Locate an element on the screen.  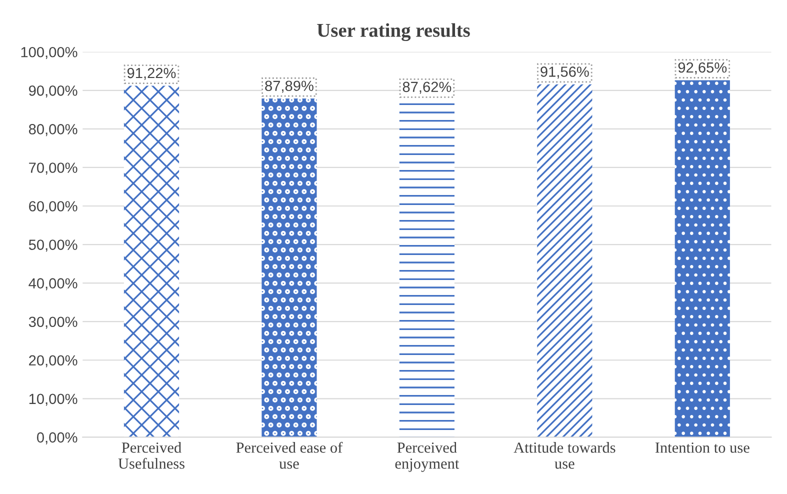
y-tick-label: 40,00% is located at coordinates (53, 284).